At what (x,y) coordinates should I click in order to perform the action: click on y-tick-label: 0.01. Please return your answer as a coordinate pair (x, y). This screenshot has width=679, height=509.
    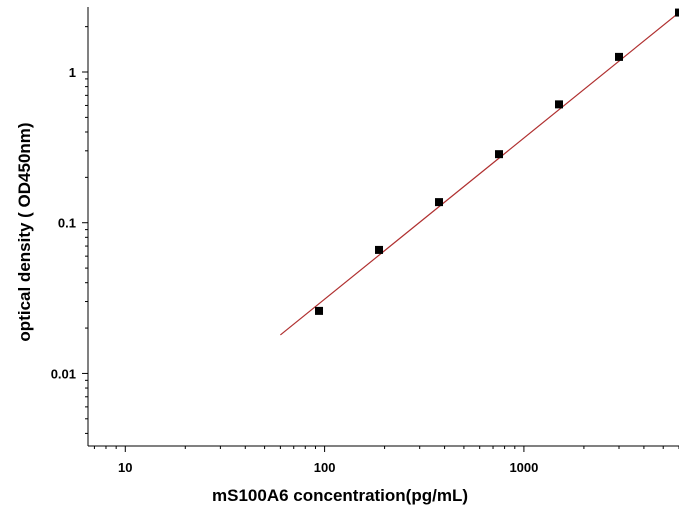
    Looking at the image, I should click on (63, 373).